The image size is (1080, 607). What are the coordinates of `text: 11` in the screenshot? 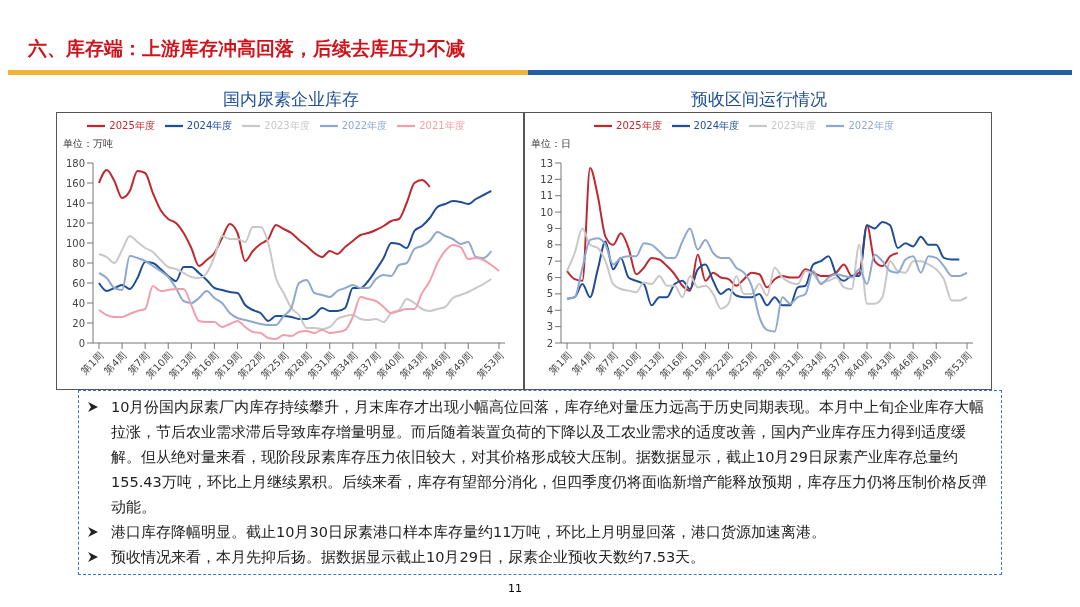 It's located at (515, 588).